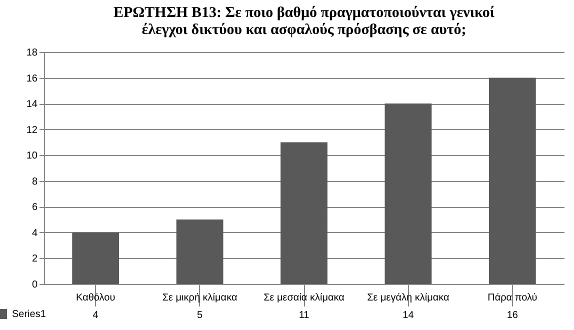 The width and height of the screenshot is (574, 330). I want to click on y-tick-label: 8, so click(35, 182).